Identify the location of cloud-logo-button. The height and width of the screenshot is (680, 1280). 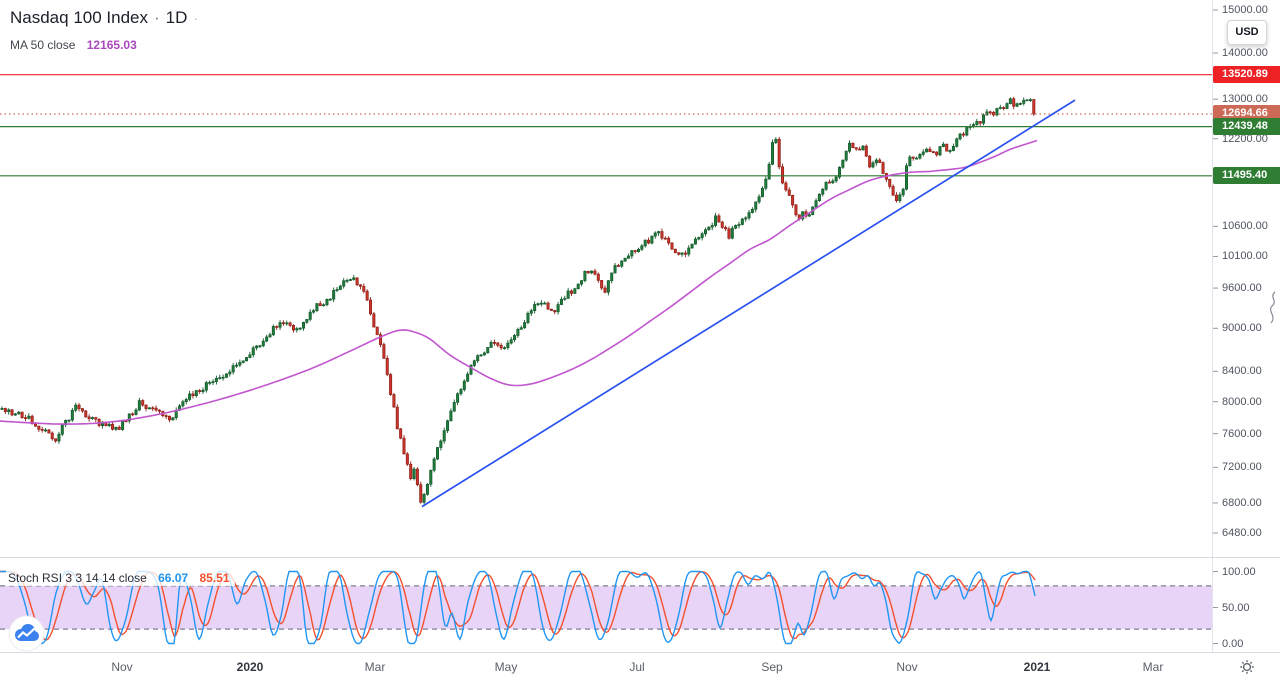
(26, 633).